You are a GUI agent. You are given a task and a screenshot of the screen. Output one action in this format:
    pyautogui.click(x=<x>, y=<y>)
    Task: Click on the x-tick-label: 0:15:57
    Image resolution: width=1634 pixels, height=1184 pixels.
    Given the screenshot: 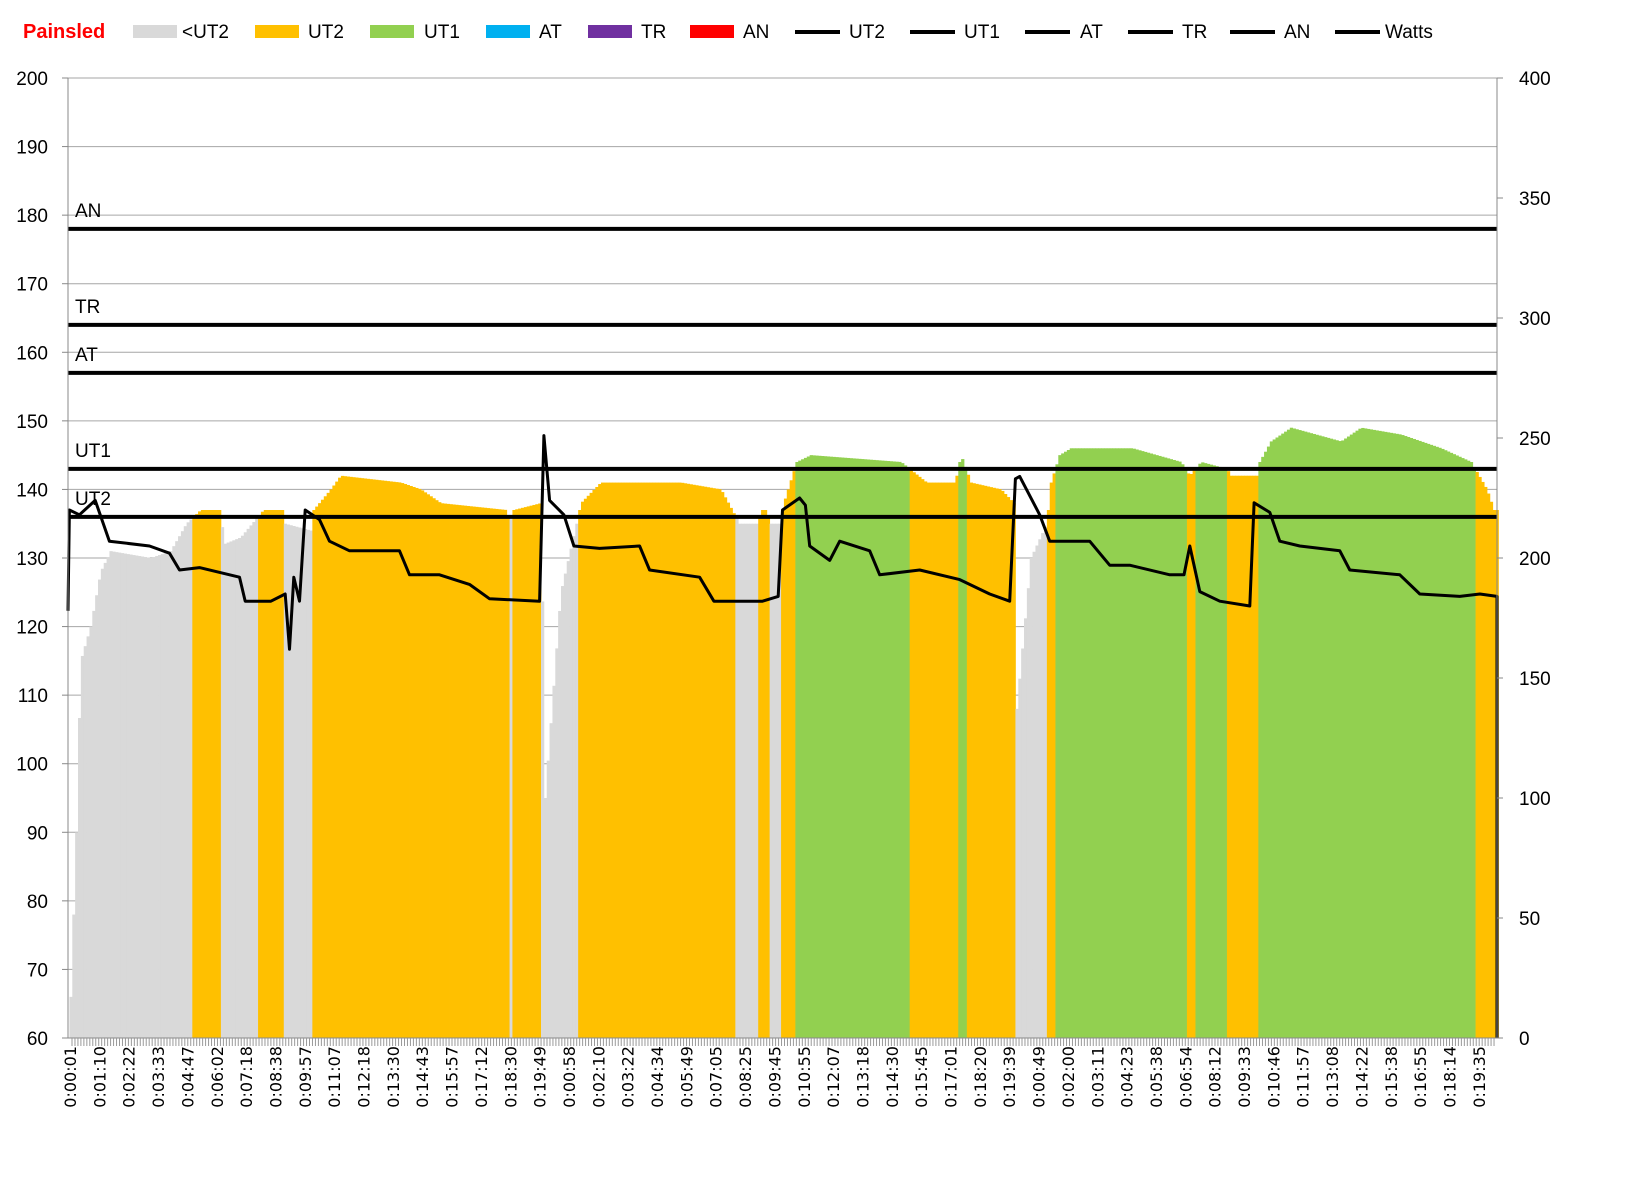 What is the action you would take?
    pyautogui.click(x=452, y=1077)
    